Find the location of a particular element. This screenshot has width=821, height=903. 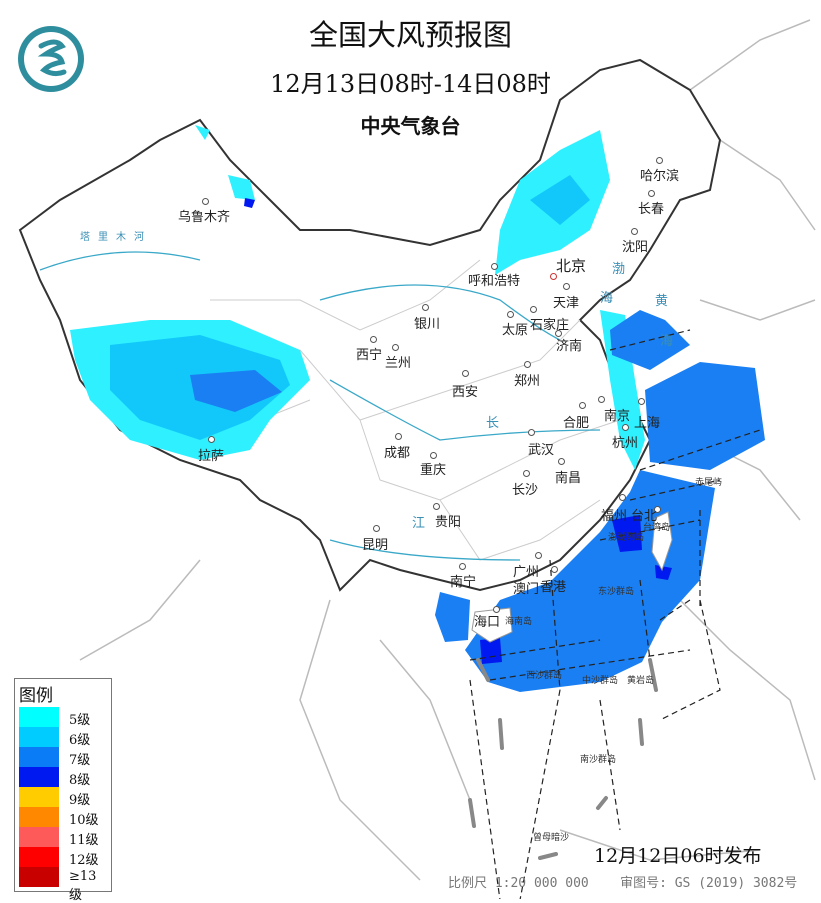

city-label: 天津 is located at coordinates (566, 303).